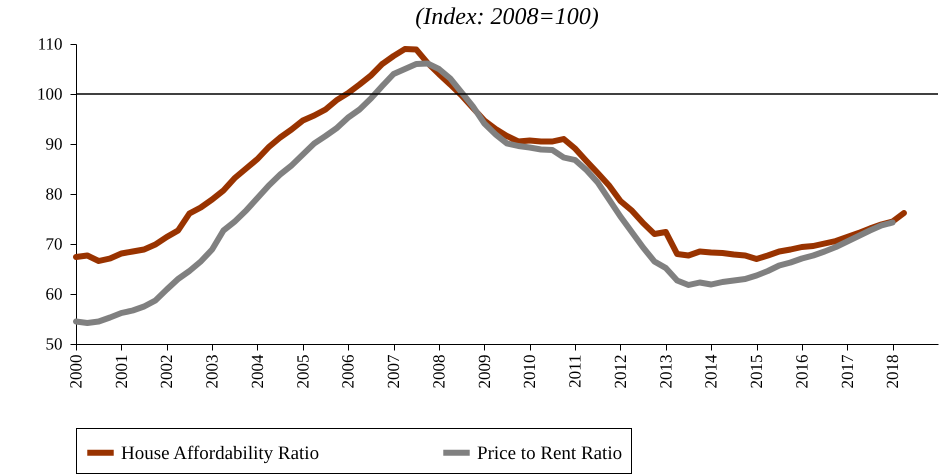 The width and height of the screenshot is (945, 476). What do you see at coordinates (348, 371) in the screenshot?
I see `x-tick-label: 2006` at bounding box center [348, 371].